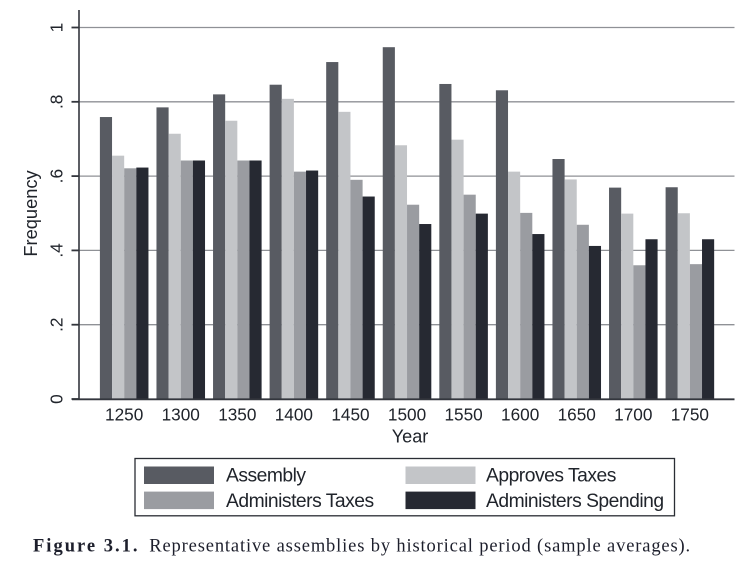 Image resolution: width=754 pixels, height=577 pixels. I want to click on svg-text: 1700, so click(633, 414).